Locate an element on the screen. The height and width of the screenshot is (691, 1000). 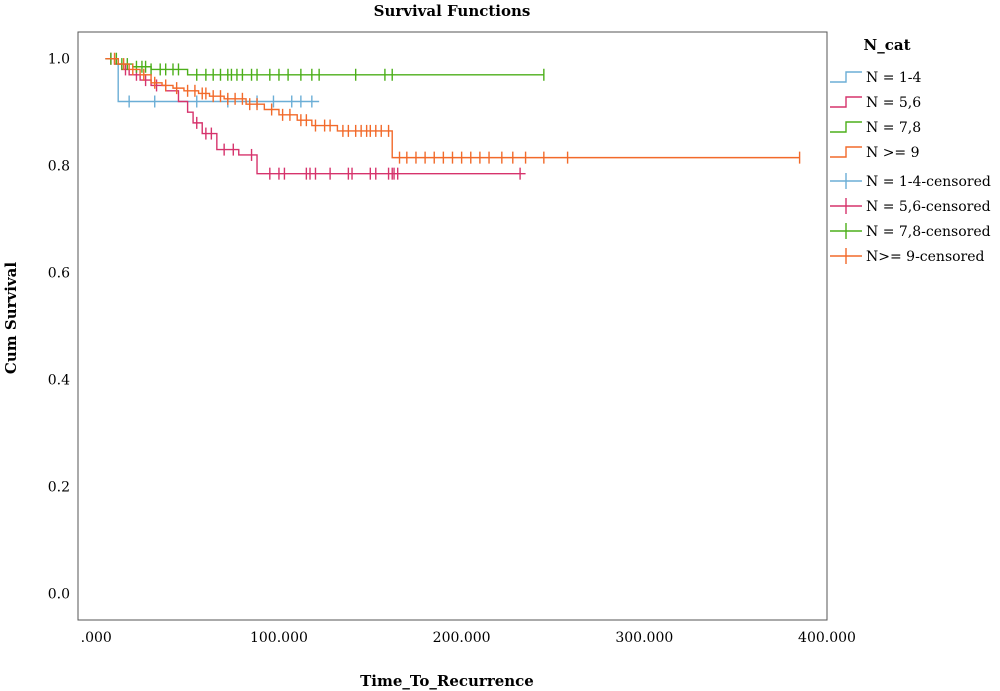
y-tick-label: 0.8 is located at coordinates (59, 167).